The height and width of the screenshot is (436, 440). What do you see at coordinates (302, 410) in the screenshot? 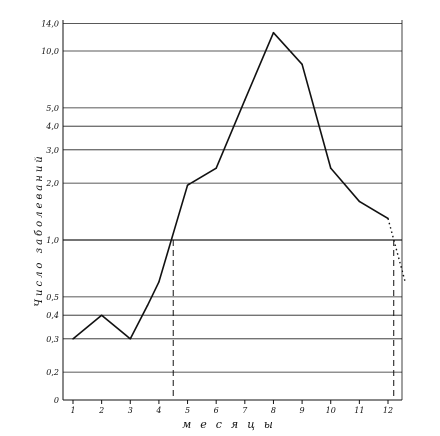
I see `x-tick-label: 9` at bounding box center [302, 410].